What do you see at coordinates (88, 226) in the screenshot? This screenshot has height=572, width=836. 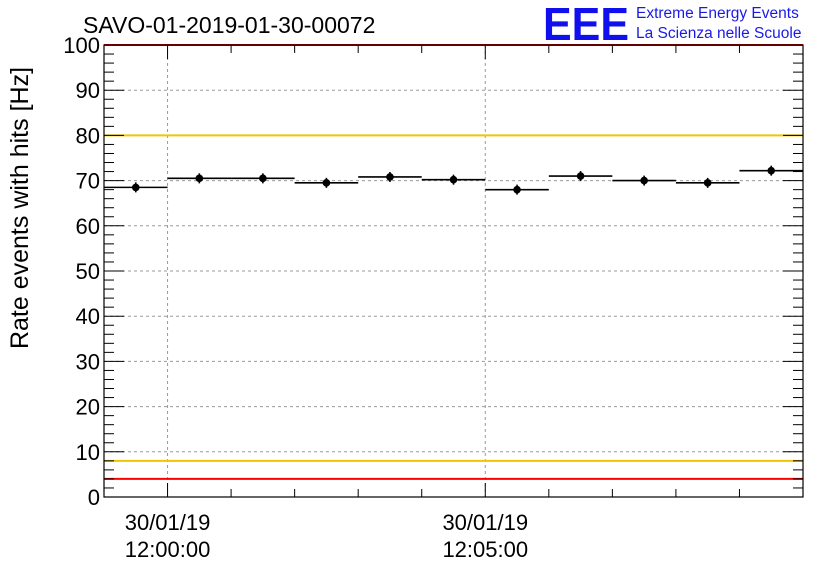 I see `y-tick-label: 60` at bounding box center [88, 226].